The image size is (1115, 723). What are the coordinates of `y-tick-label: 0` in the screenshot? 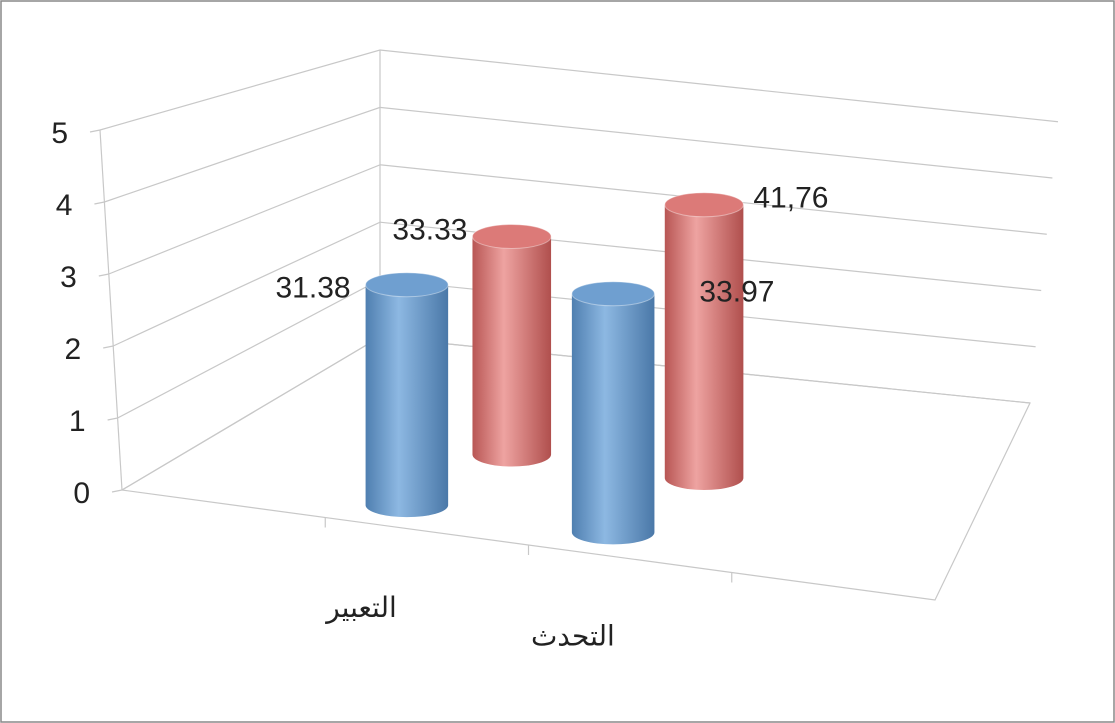 It's located at (81, 493).